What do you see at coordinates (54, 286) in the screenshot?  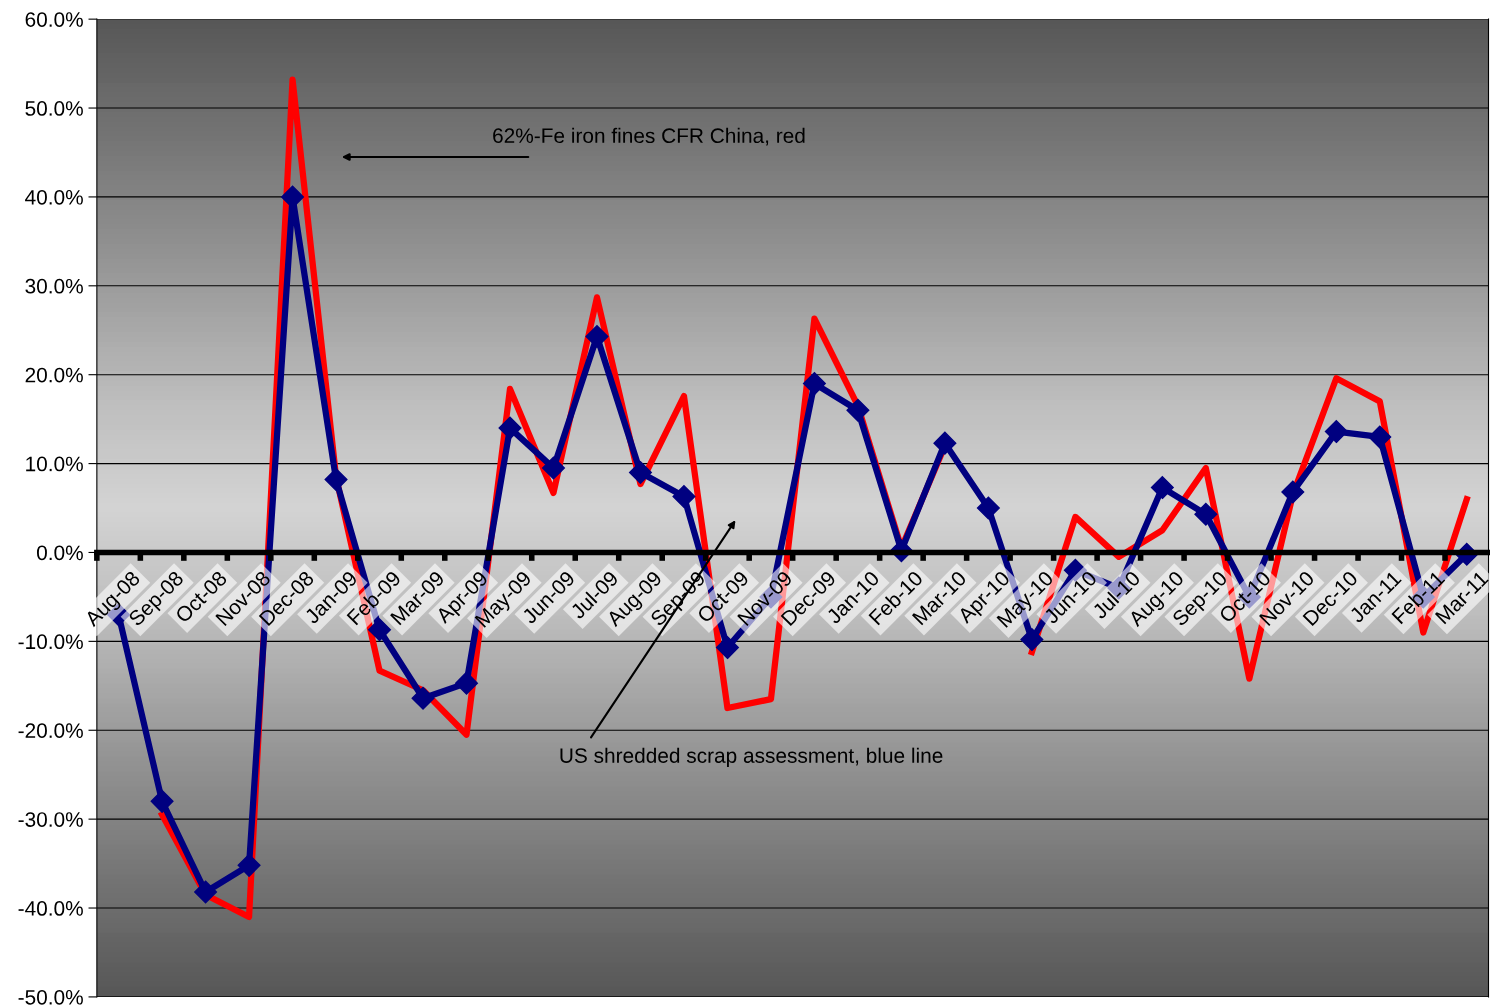 I see `y-tick-label: 30.0%` at bounding box center [54, 286].